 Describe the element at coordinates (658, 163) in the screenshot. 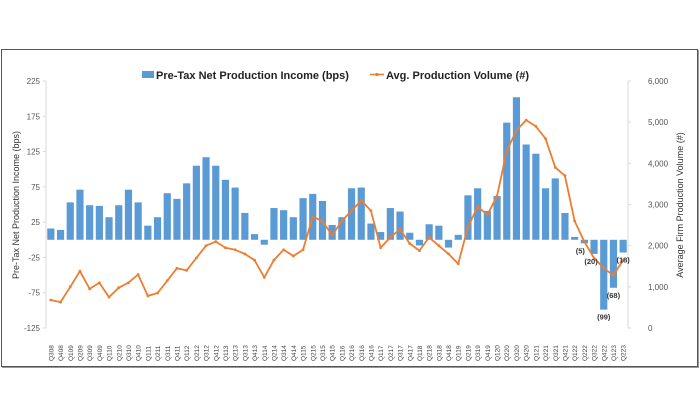

I see `y2-tick-label: 4,000` at that location.